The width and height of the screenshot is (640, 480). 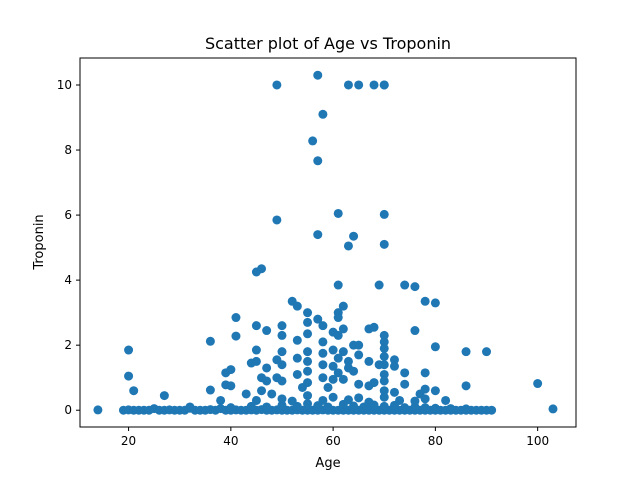 What do you see at coordinates (64, 85) in the screenshot?
I see `y-tick-label: 10` at bounding box center [64, 85].